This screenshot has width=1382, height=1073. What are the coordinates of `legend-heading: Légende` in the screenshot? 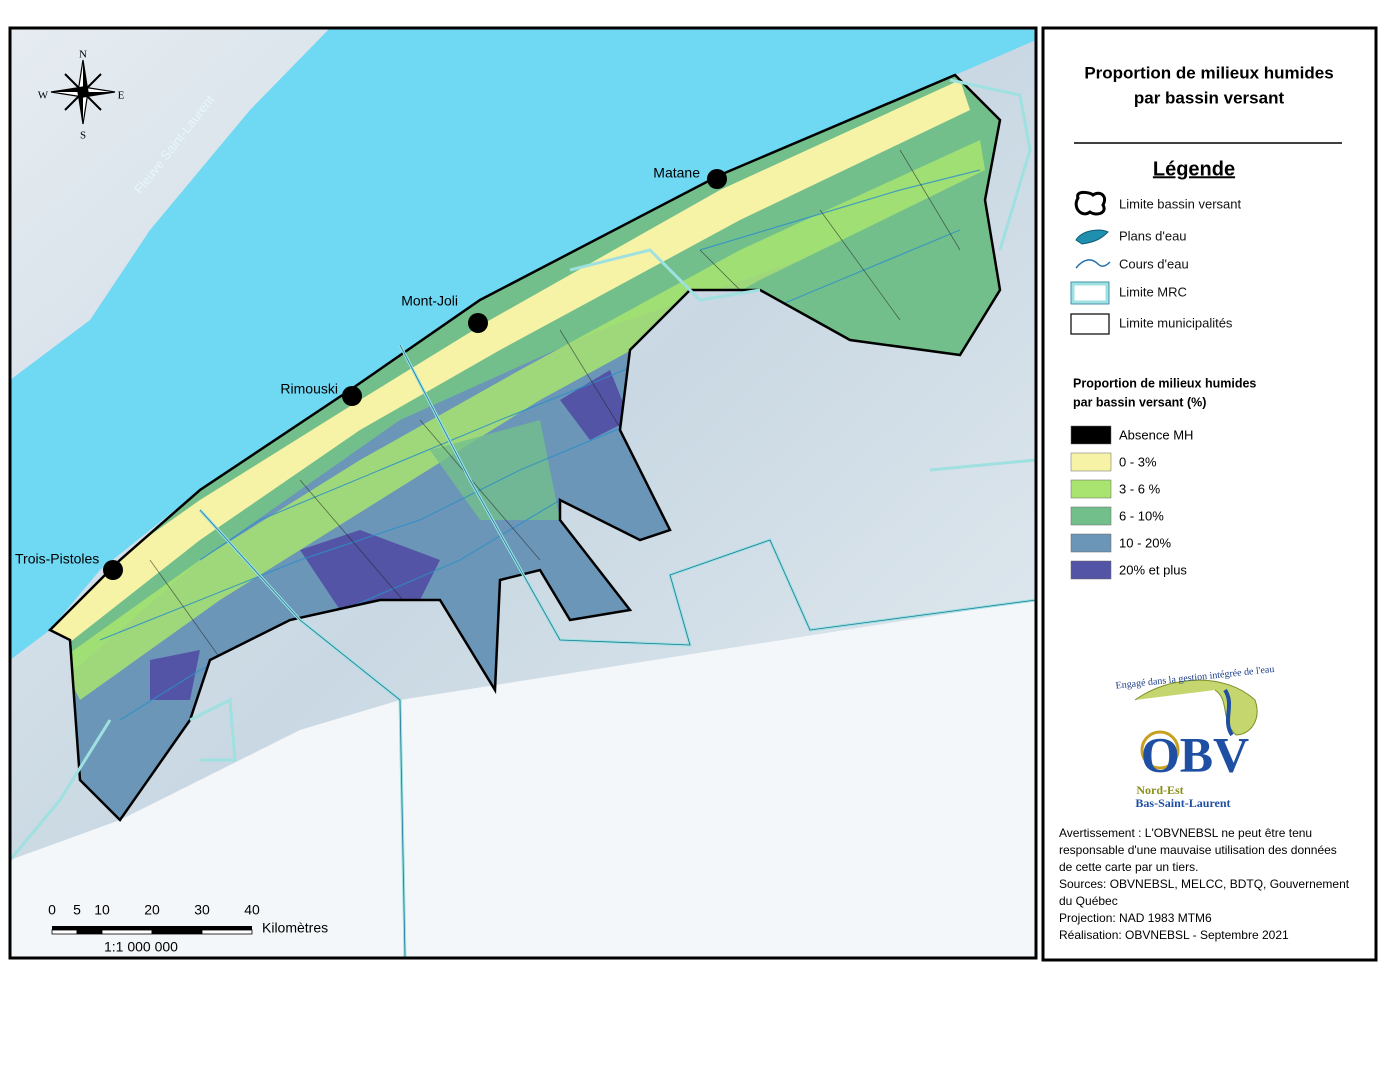 It's located at (1194, 169).